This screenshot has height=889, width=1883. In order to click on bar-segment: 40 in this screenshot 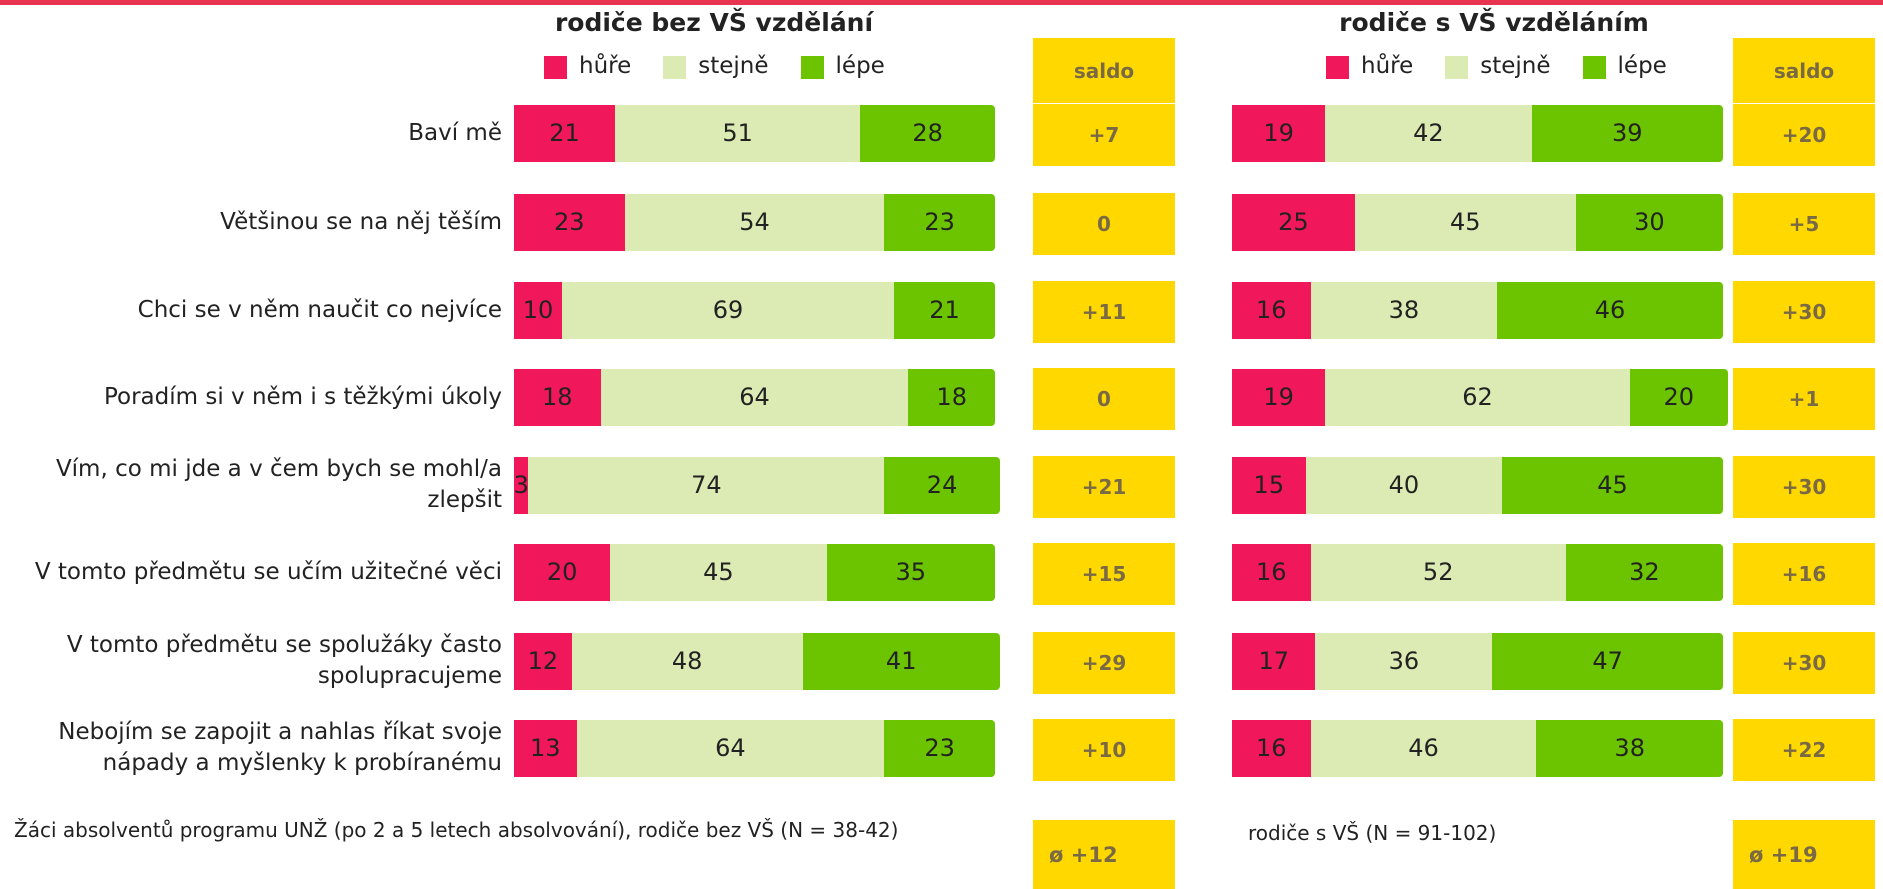, I will do `click(1404, 485)`.